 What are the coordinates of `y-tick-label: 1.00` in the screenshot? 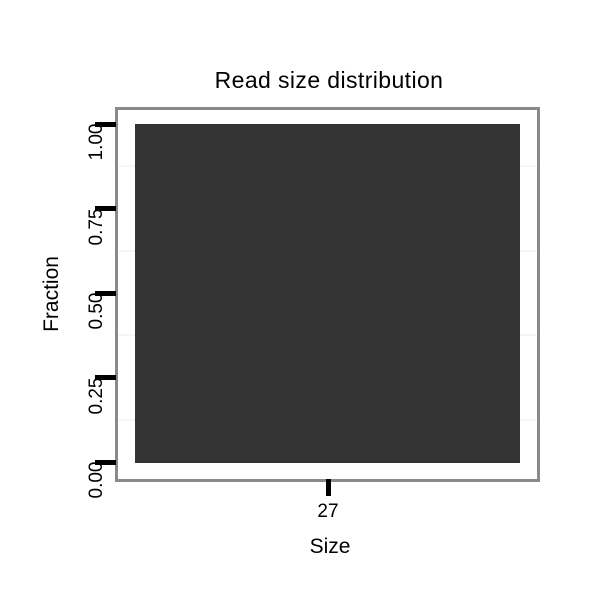 It's located at (96, 142).